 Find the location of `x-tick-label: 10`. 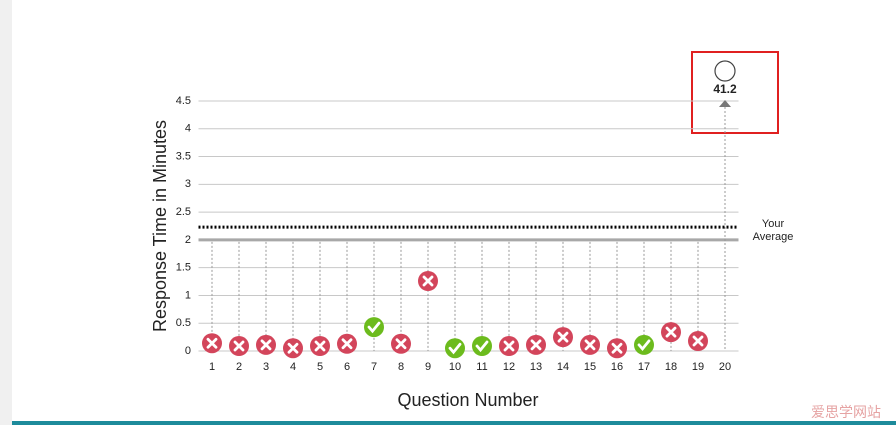

x-tick-label: 10 is located at coordinates (455, 367).